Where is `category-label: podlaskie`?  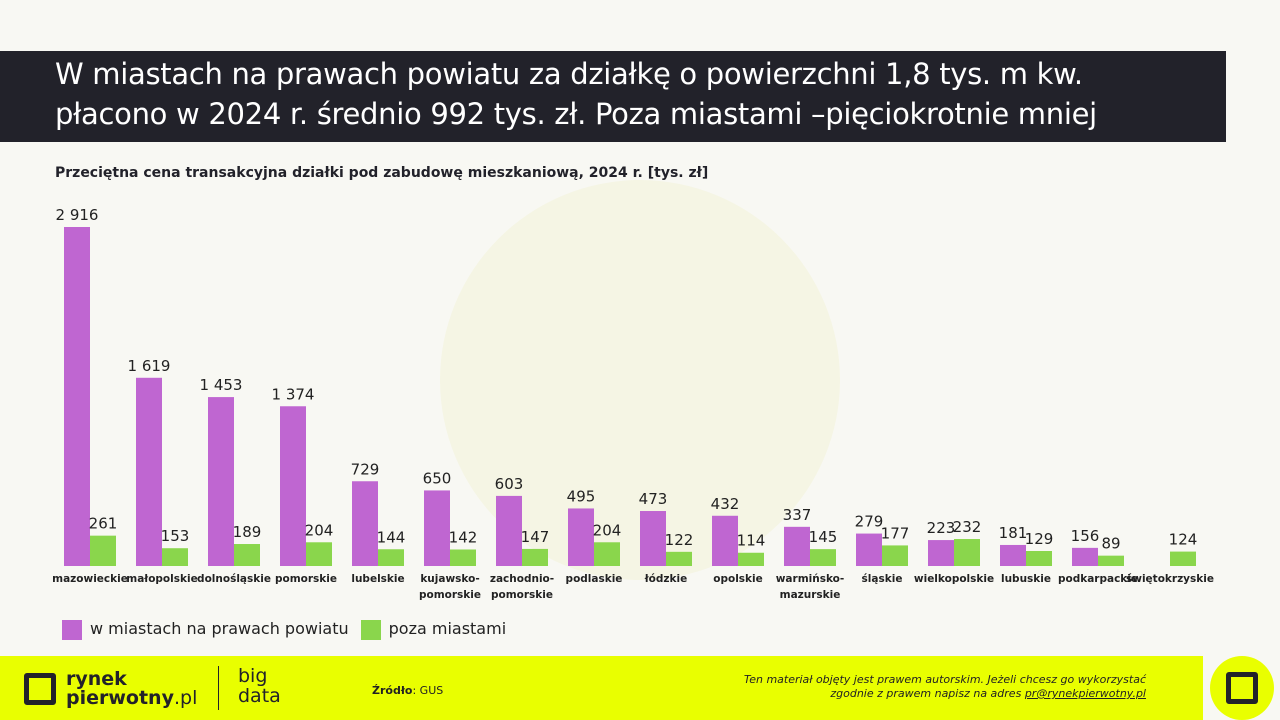 category-label: podlaskie is located at coordinates (594, 579).